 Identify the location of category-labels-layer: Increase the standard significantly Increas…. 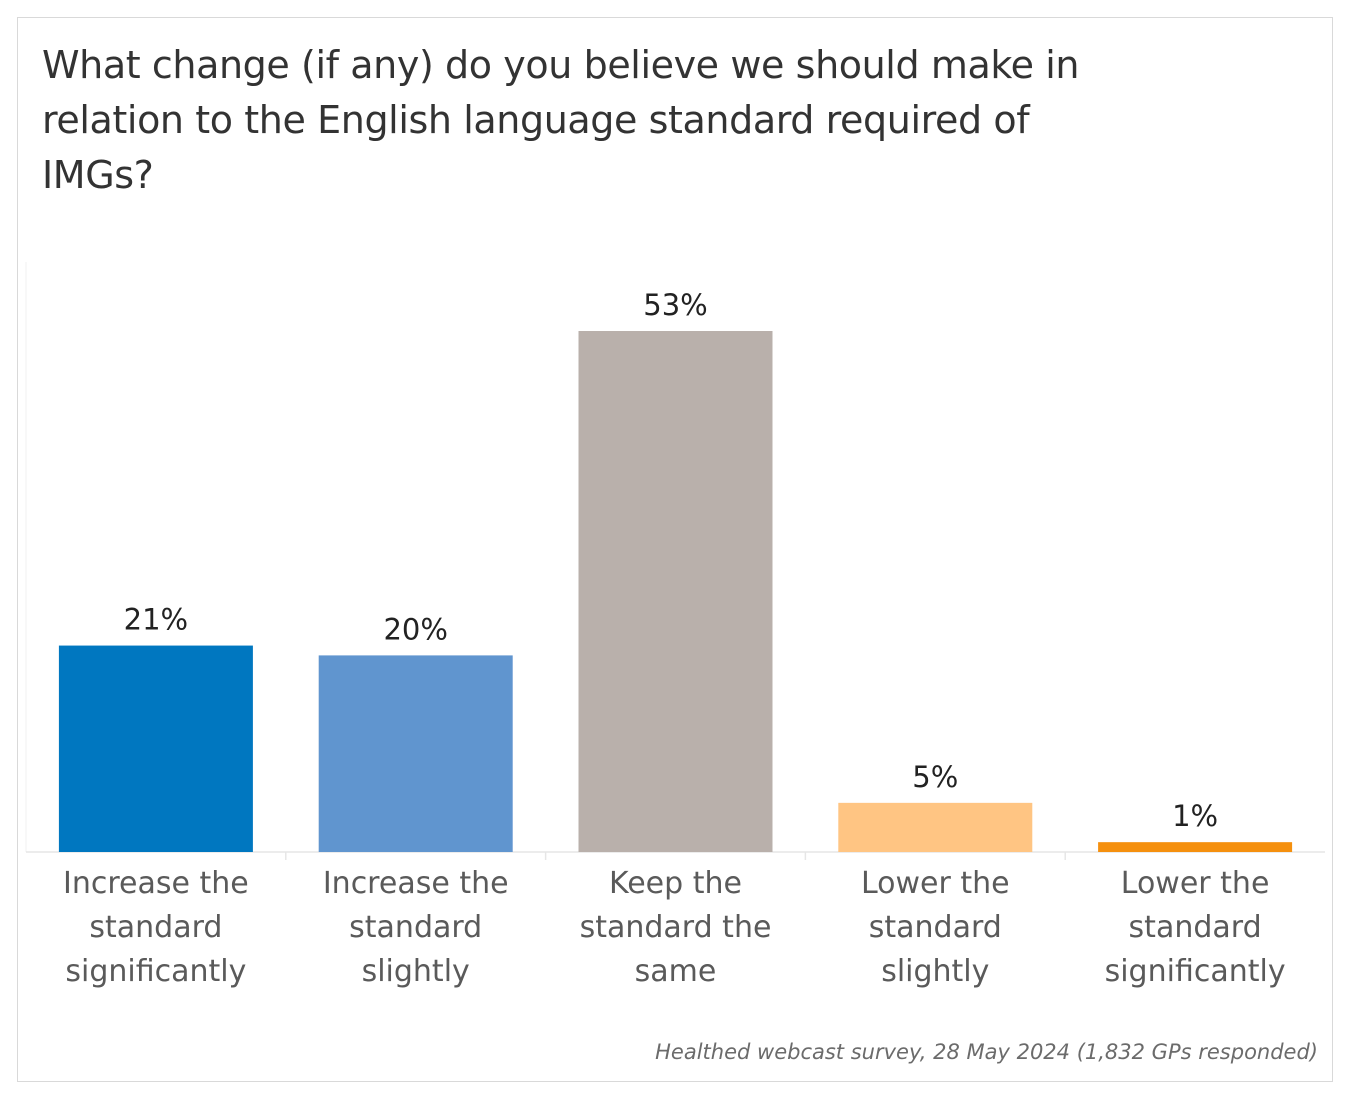
(674, 920).